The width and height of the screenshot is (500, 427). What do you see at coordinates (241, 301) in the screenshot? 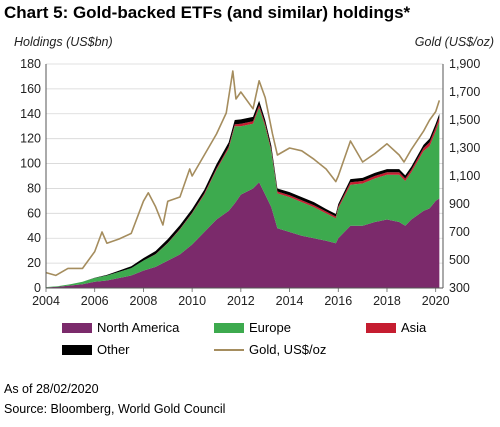
I see `x-tick-label-2012: 2012` at bounding box center [241, 301].